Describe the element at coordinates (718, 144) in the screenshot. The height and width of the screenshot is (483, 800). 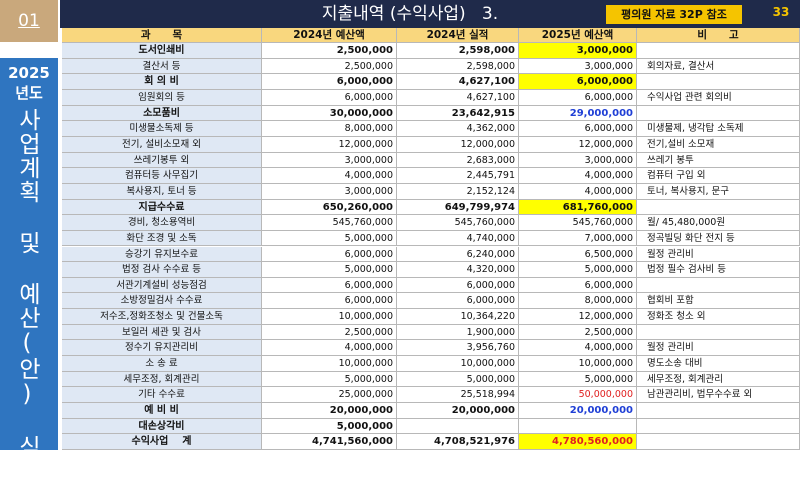
I see `remark: 전기,설비 소모재` at that location.